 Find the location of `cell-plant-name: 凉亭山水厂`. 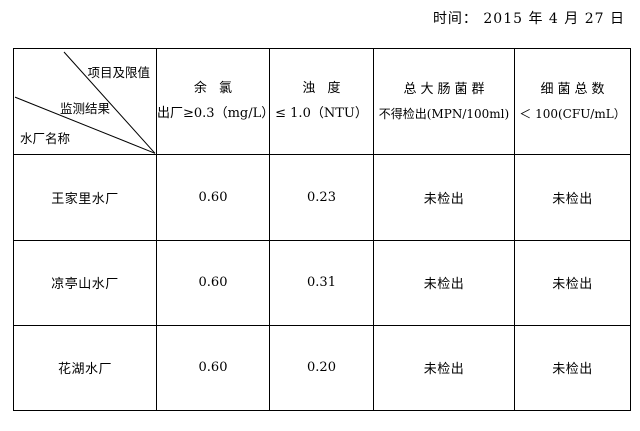

cell-plant-name: 凉亭山水厂 is located at coordinates (85, 282).